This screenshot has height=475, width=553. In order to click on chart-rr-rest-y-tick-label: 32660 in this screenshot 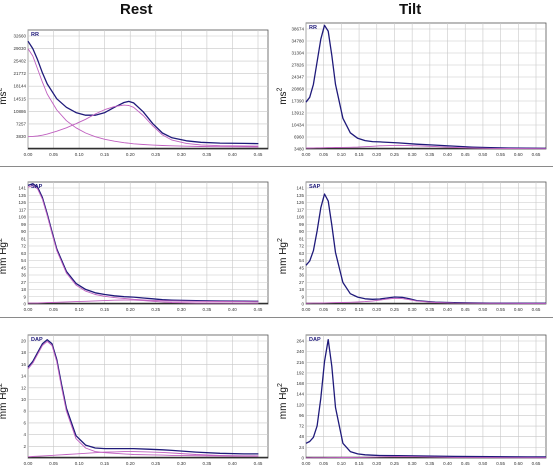, I will do `click(19, 36)`.